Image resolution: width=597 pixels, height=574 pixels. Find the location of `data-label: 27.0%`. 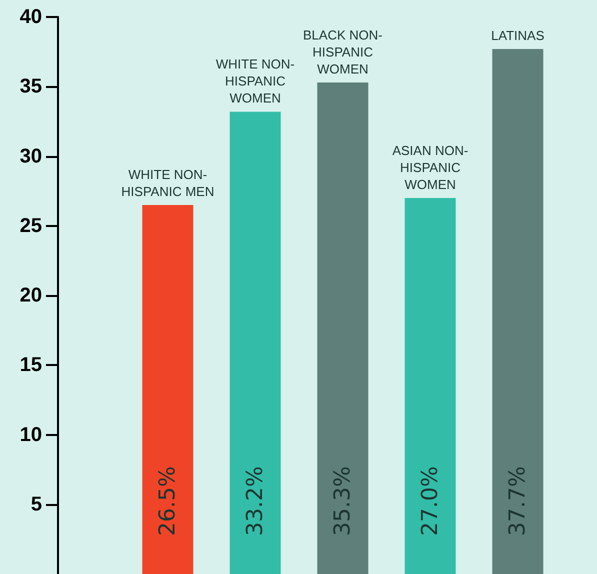

data-label: 27.0% is located at coordinates (430, 501).